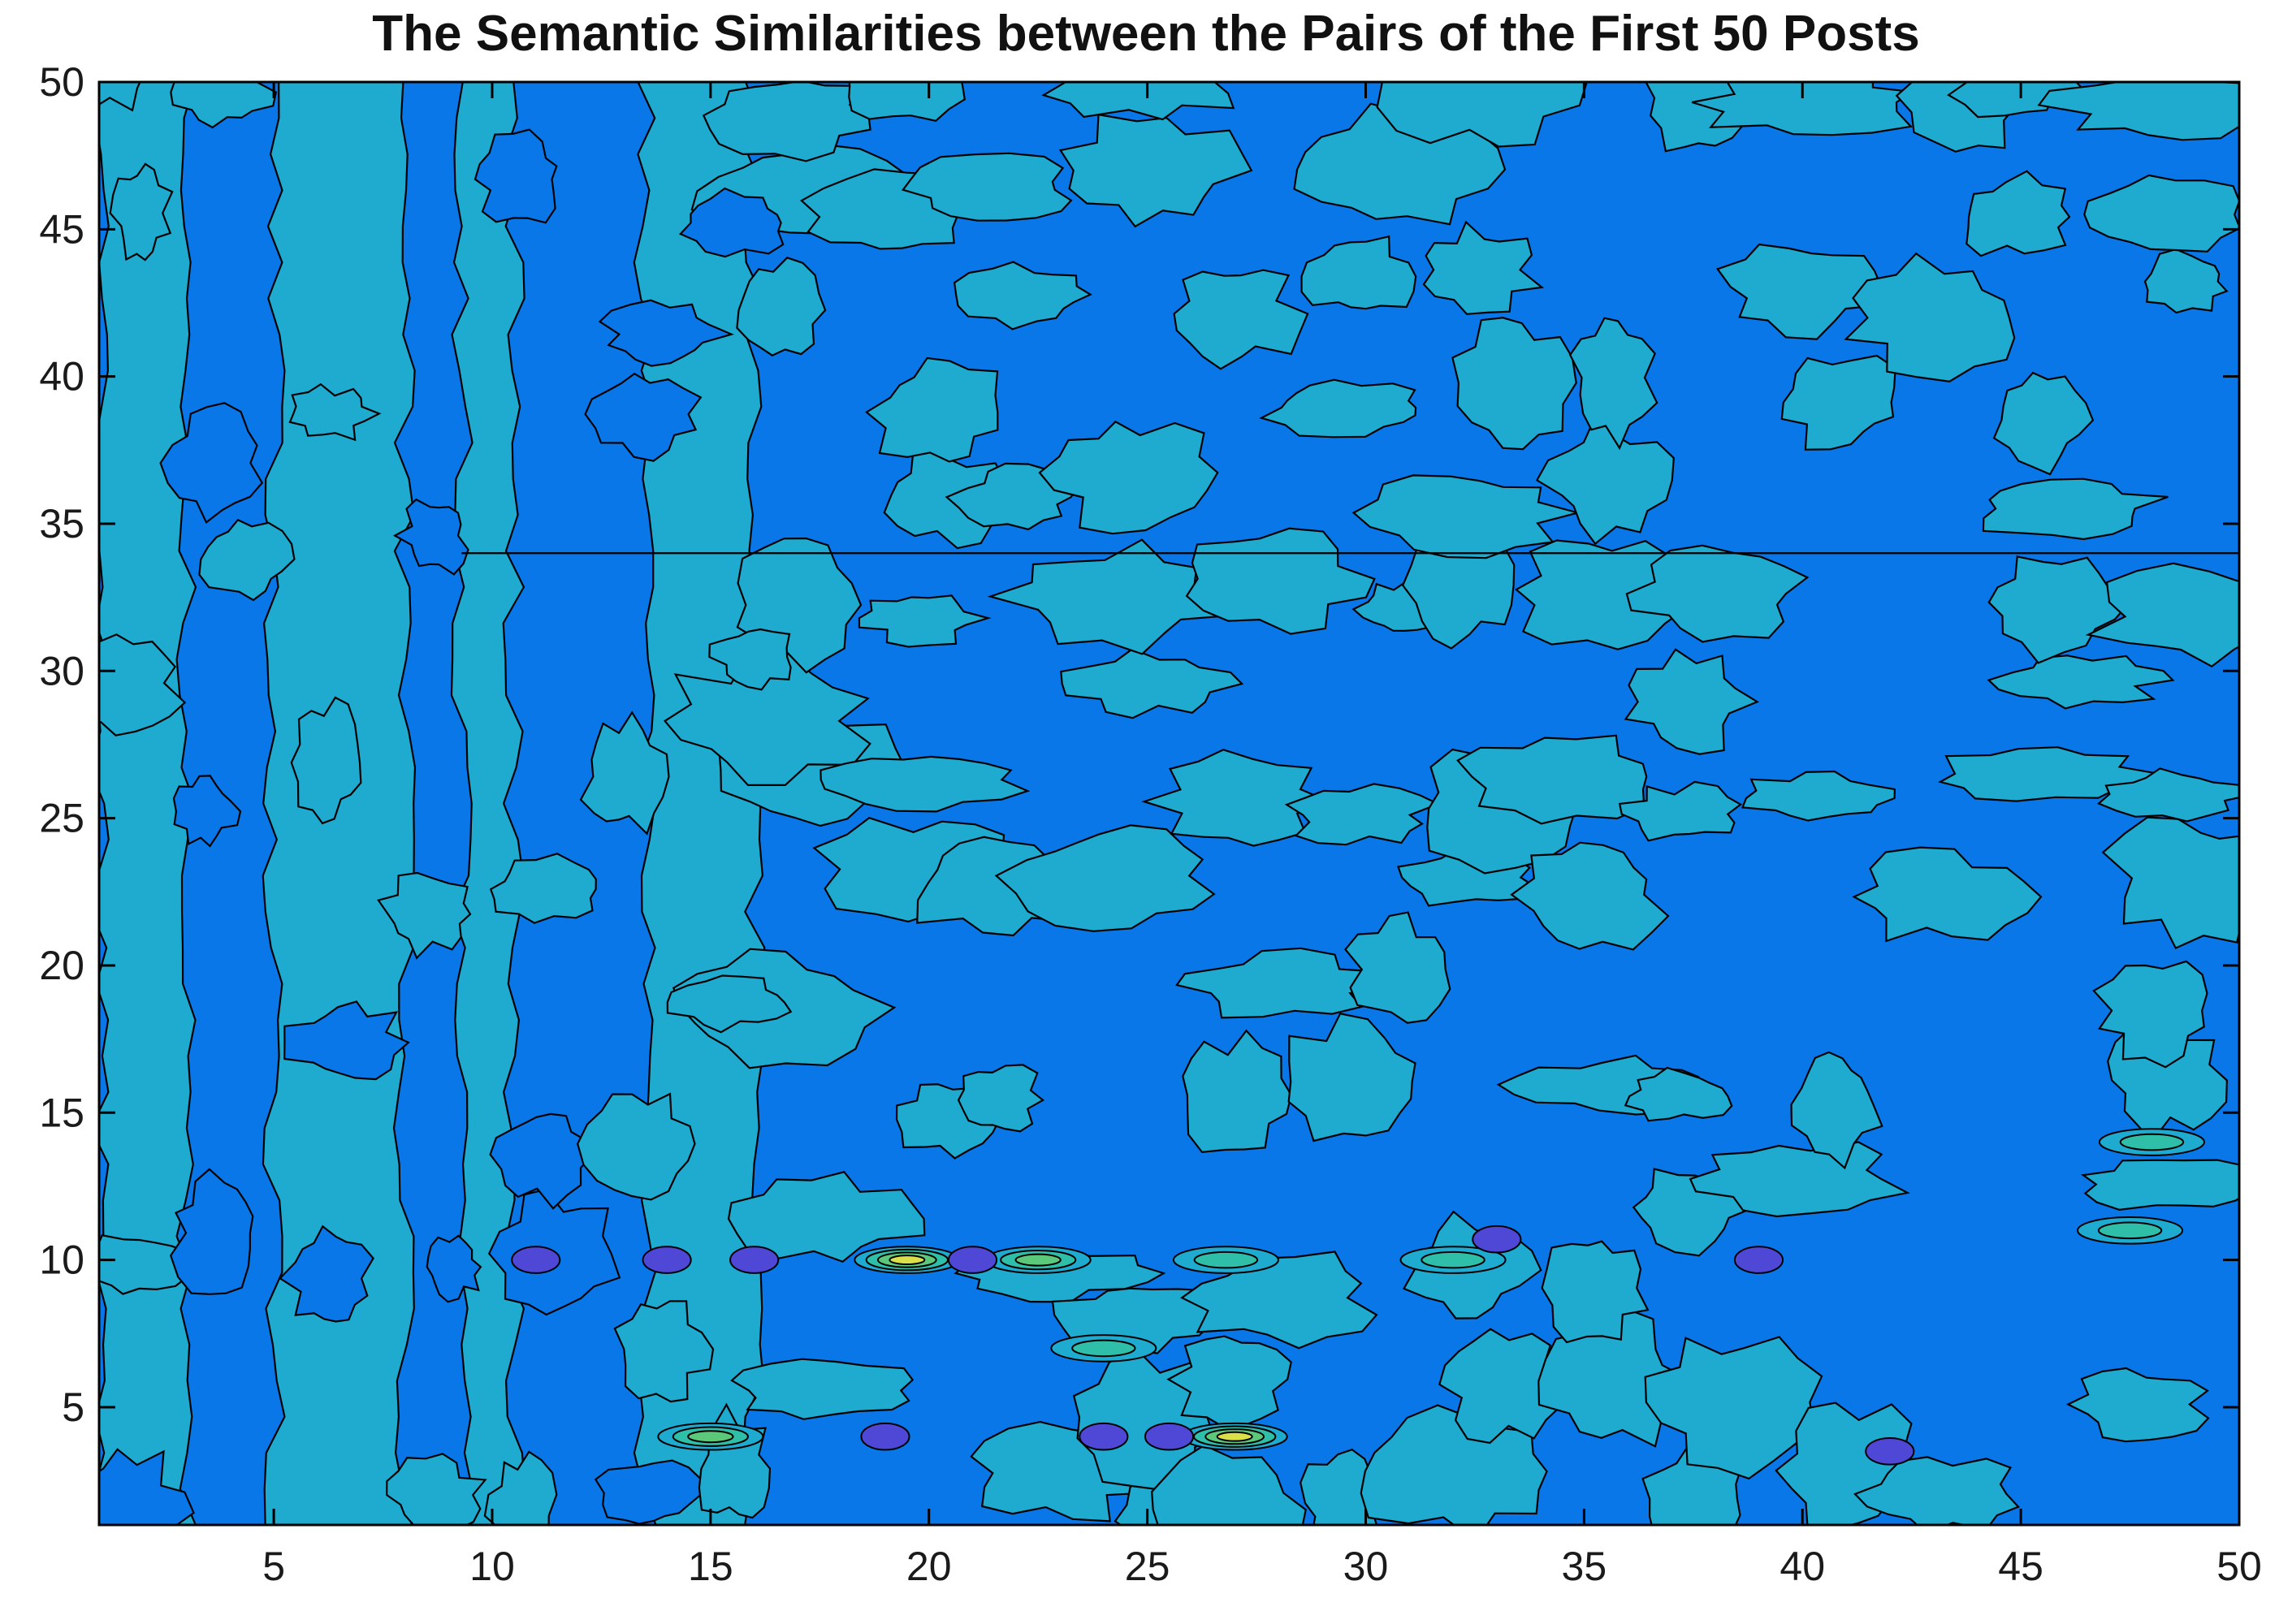  I want to click on x-tick-label-7: 40, so click(1802, 1567).